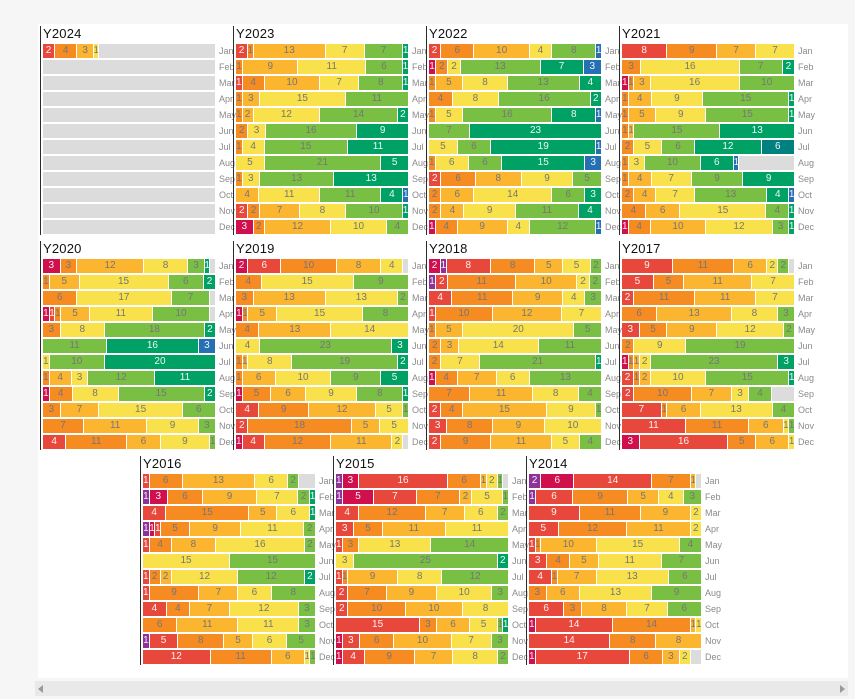 This screenshot has width=855, height=699. What do you see at coordinates (452, 211) in the screenshot?
I see `bar-segment-amber: 4` at bounding box center [452, 211].